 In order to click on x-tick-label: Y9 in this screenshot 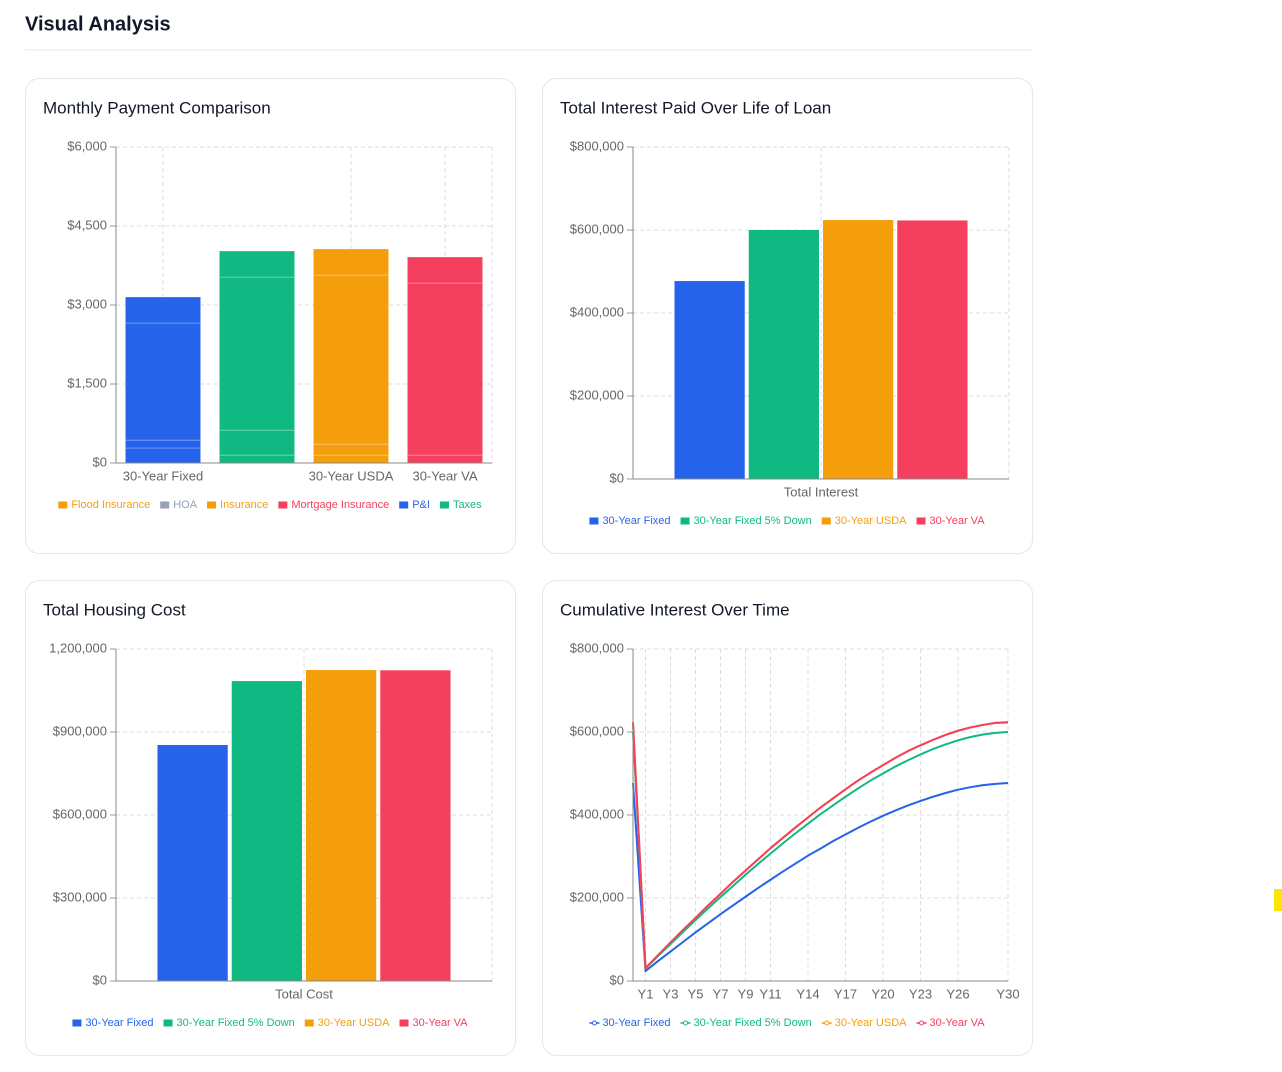, I will do `click(746, 993)`.